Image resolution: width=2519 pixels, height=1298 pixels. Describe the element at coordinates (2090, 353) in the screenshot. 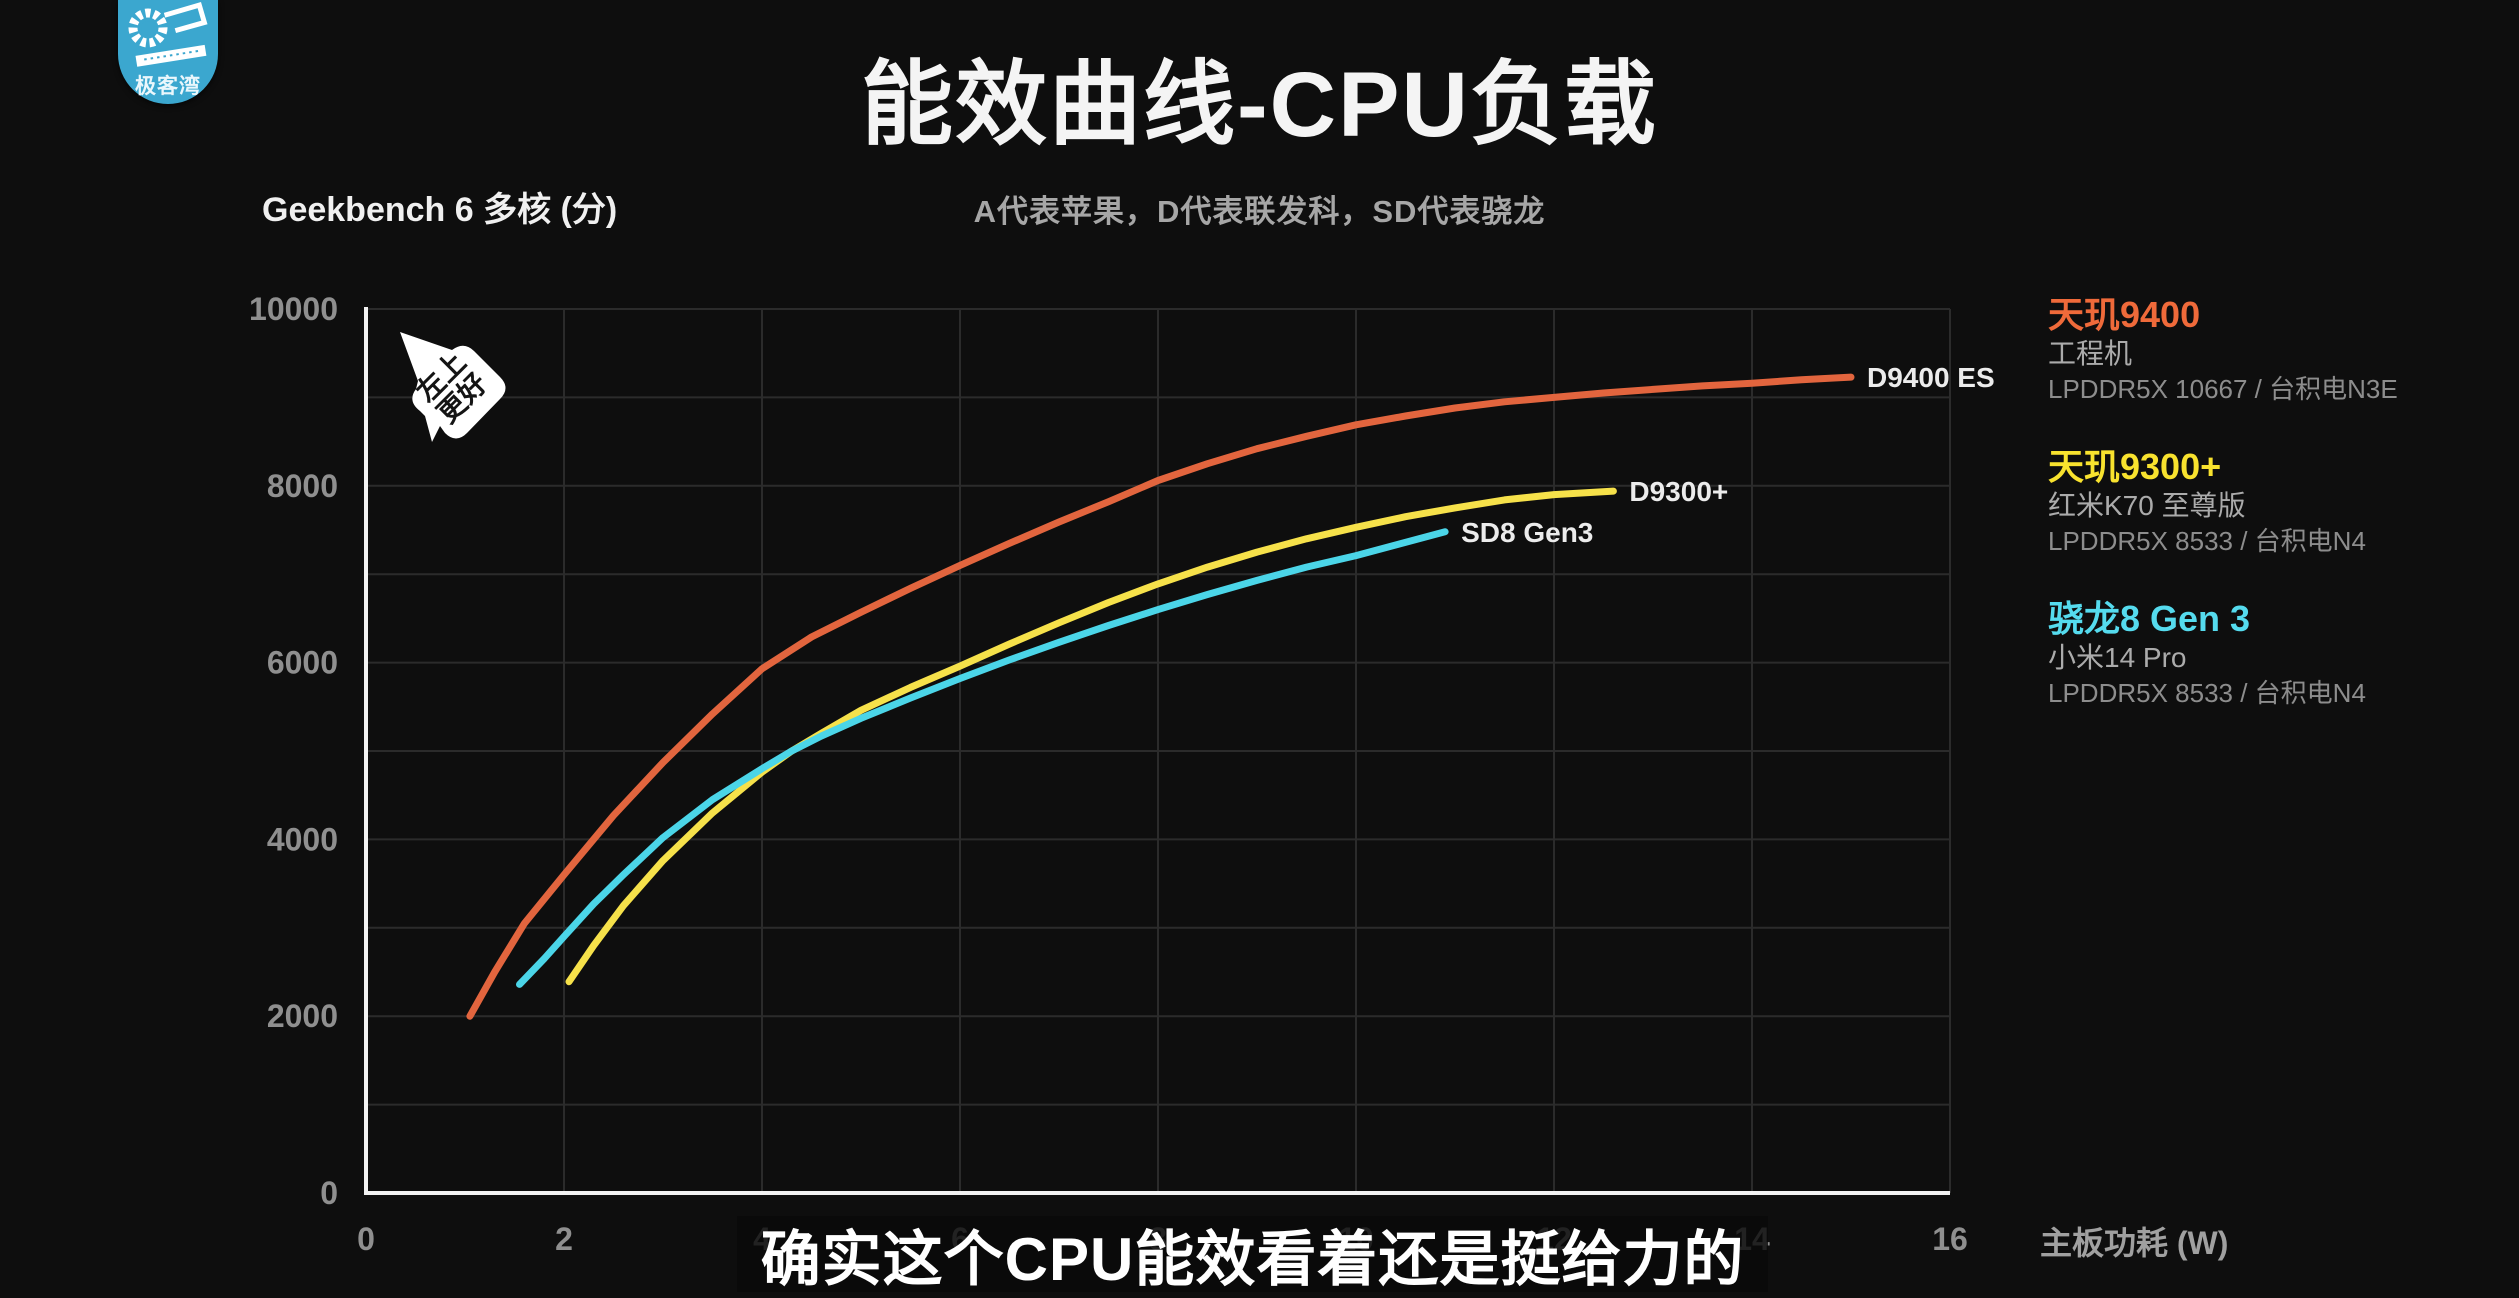

I see `legend-device-name: 工程机` at that location.